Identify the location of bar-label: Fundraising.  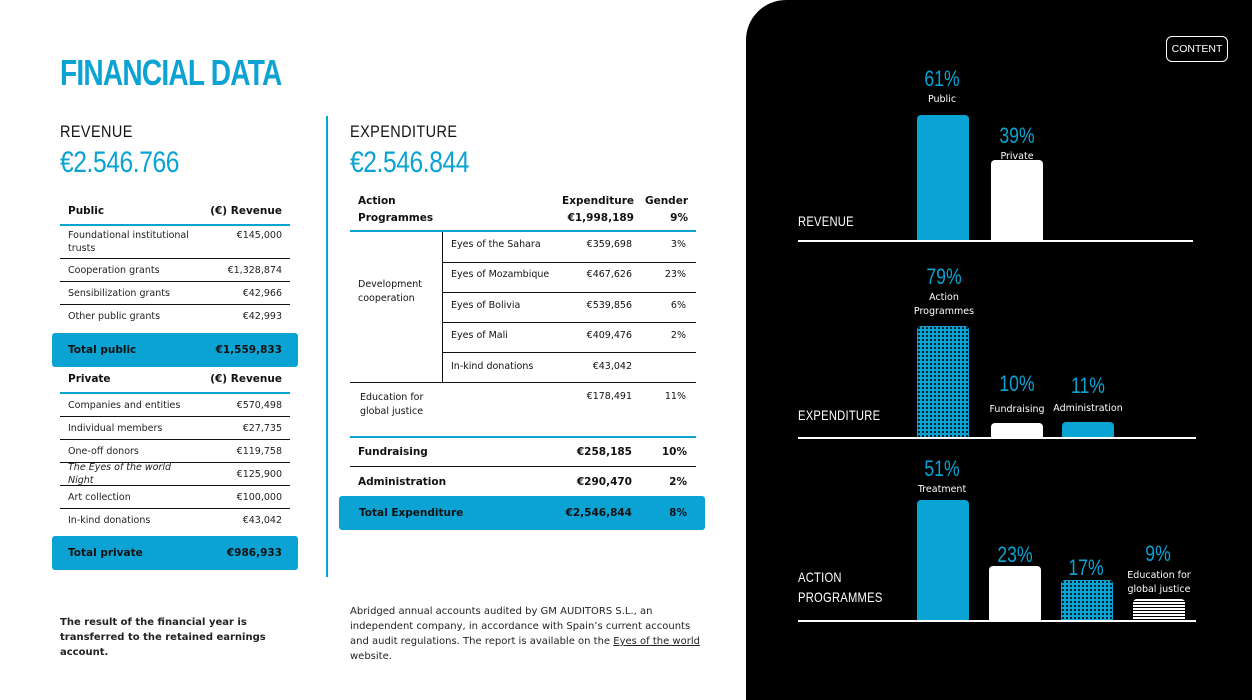
(1017, 409).